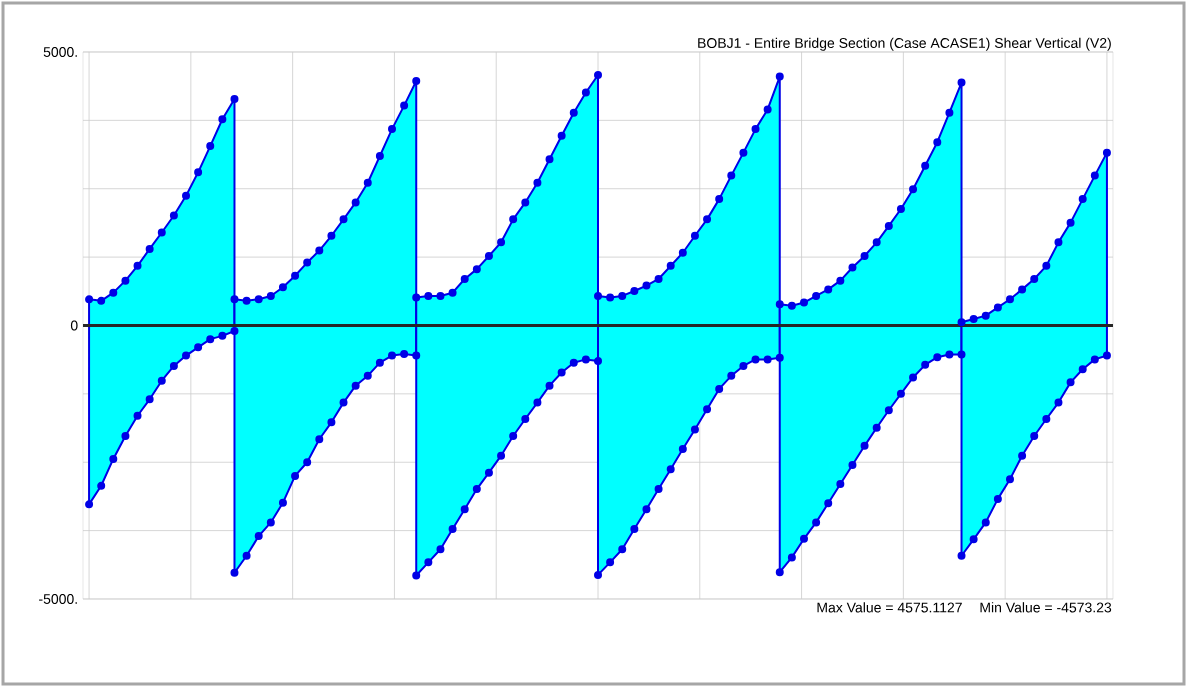 Image resolution: width=1187 pixels, height=687 pixels. What do you see at coordinates (74, 325) in the screenshot?
I see `y-tick-label: 0` at bounding box center [74, 325].